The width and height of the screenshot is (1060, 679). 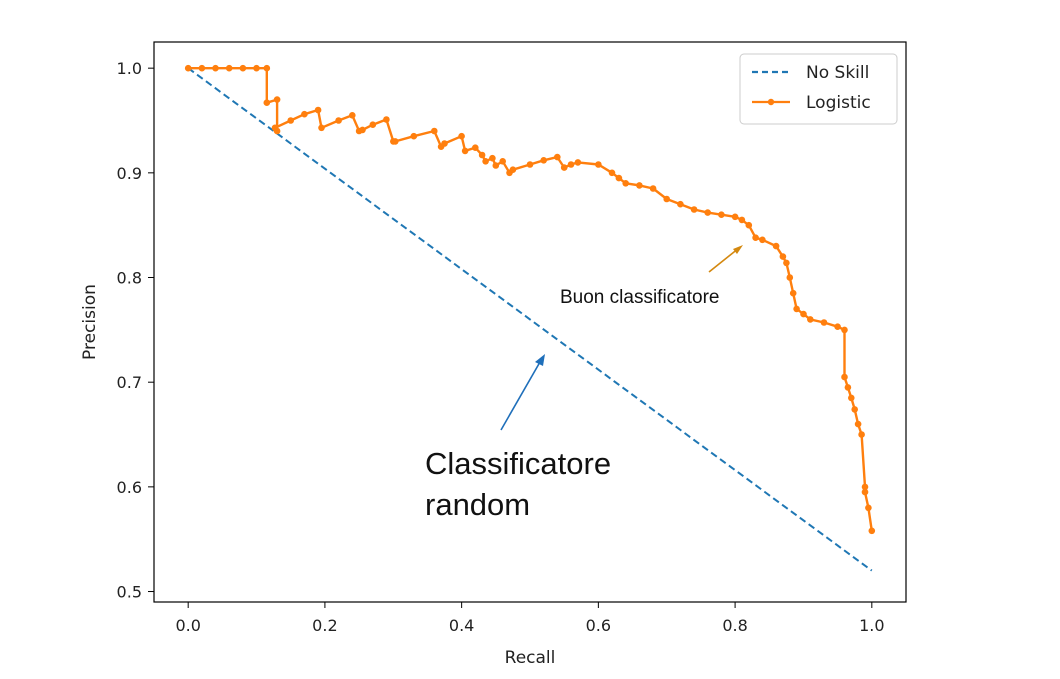 I want to click on y-tick-label: 0.5, so click(x=129, y=592).